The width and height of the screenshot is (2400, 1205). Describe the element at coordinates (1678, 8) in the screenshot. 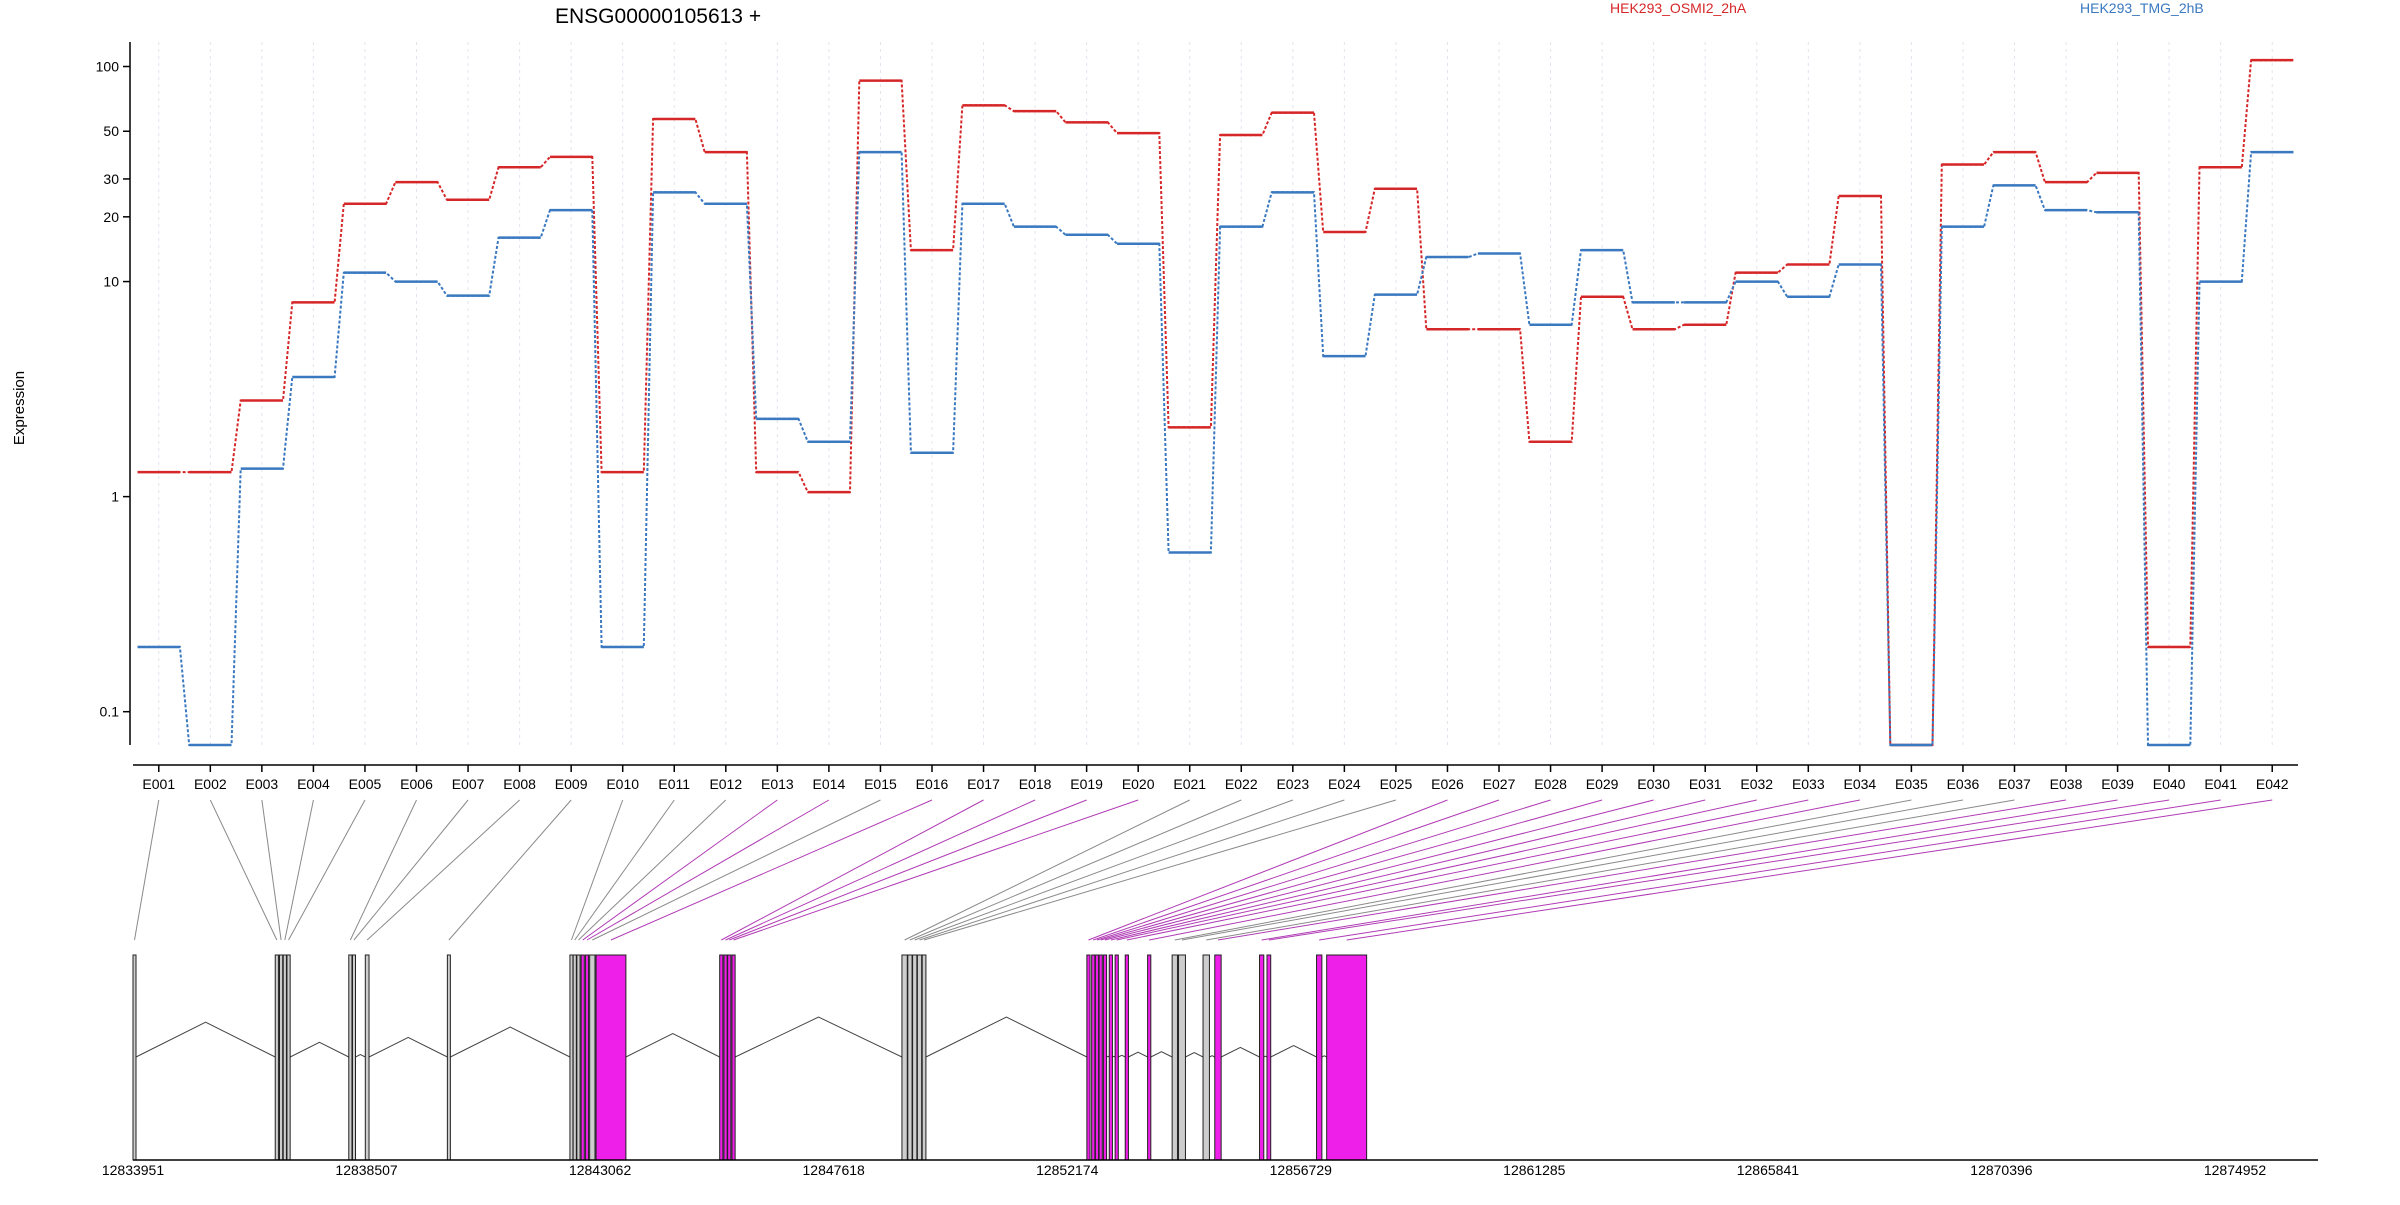

I see `legend-series-1: HEK293_OSMI2_2hA` at that location.